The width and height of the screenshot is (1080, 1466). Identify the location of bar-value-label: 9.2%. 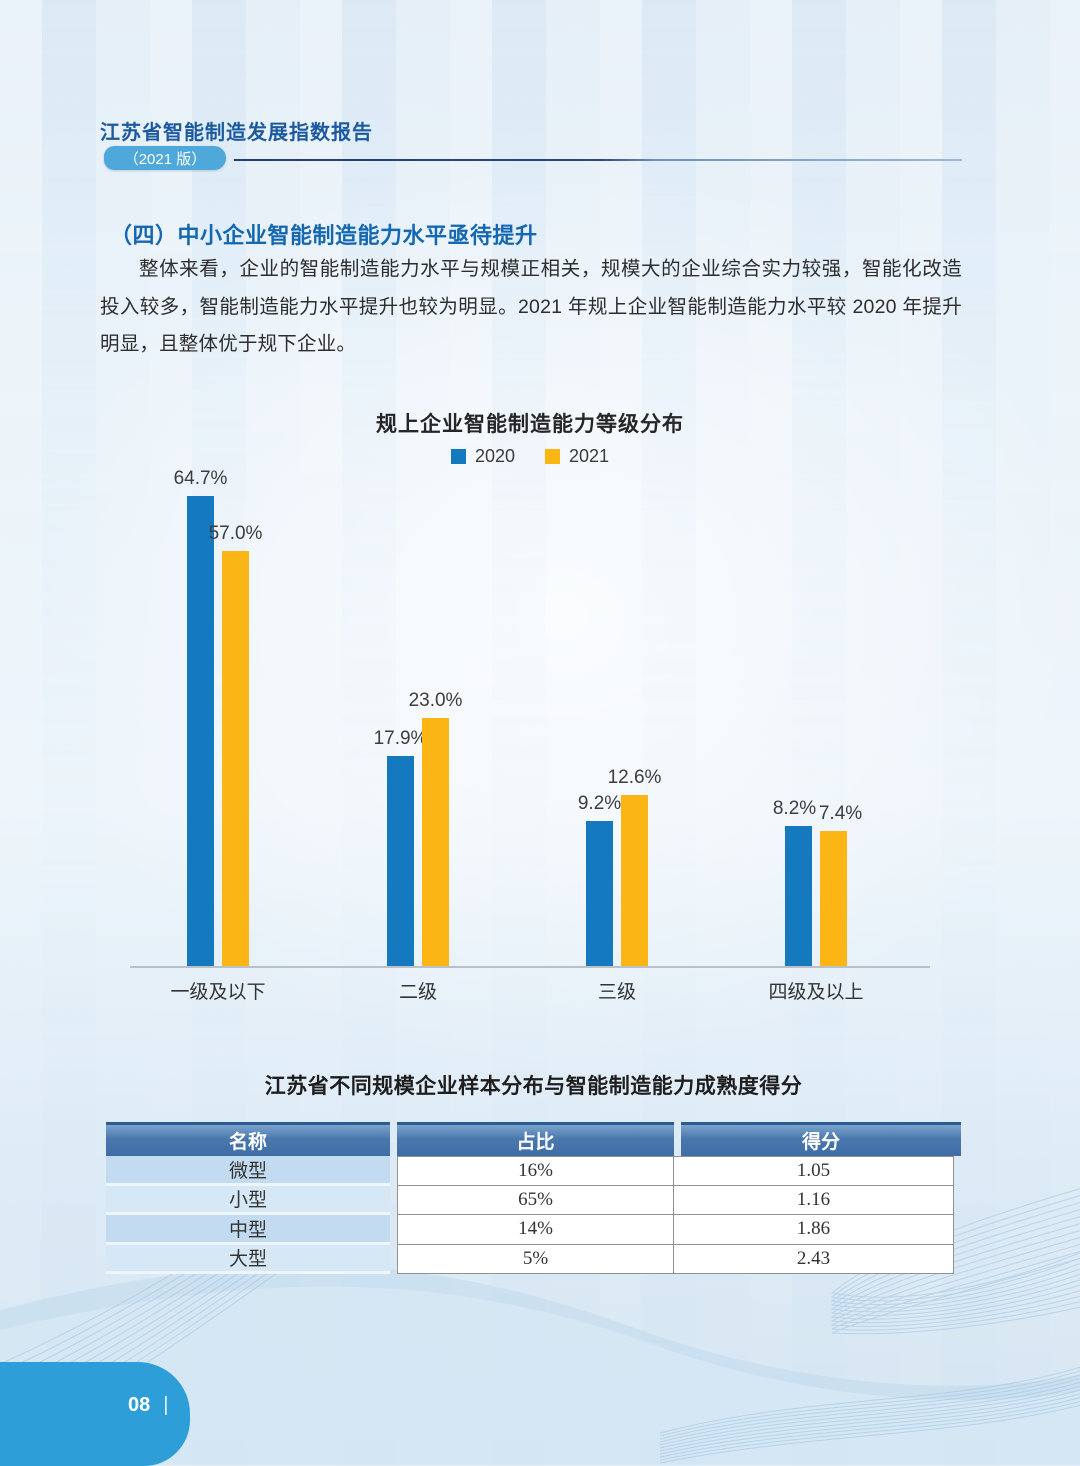
(599, 803).